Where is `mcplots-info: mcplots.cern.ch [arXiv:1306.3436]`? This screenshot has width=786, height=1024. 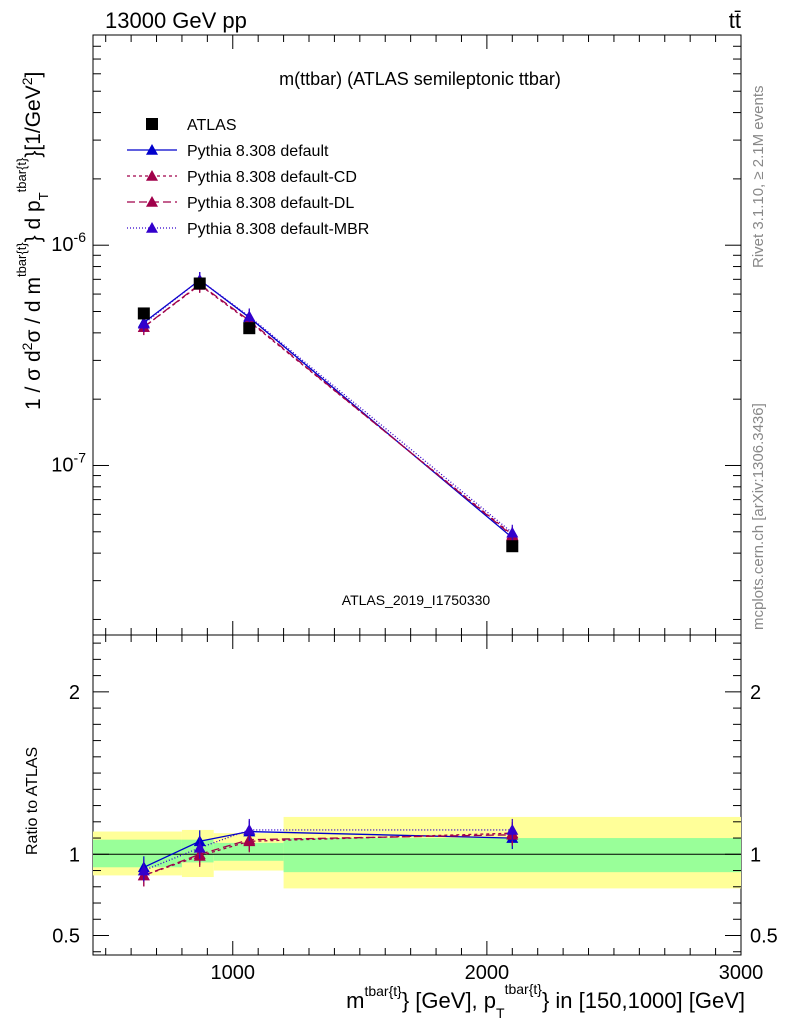
mcplots-info: mcplots.cern.ch [arXiv:1306.3436] is located at coordinates (758, 516).